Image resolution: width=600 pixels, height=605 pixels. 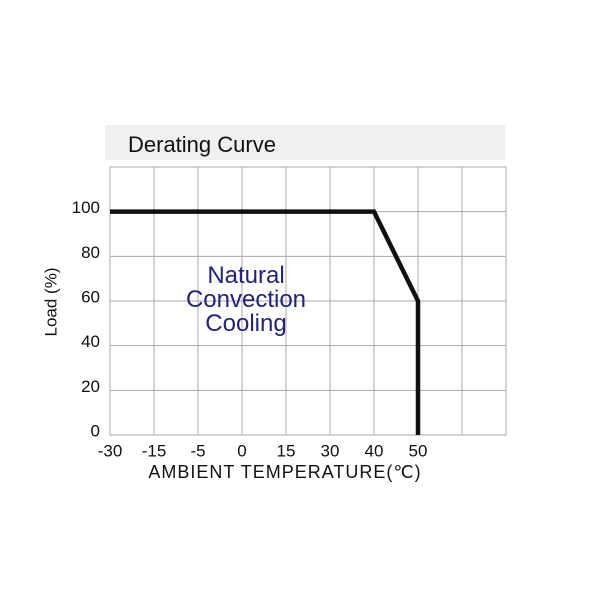 What do you see at coordinates (374, 450) in the screenshot?
I see `x-tick-label: 40` at bounding box center [374, 450].